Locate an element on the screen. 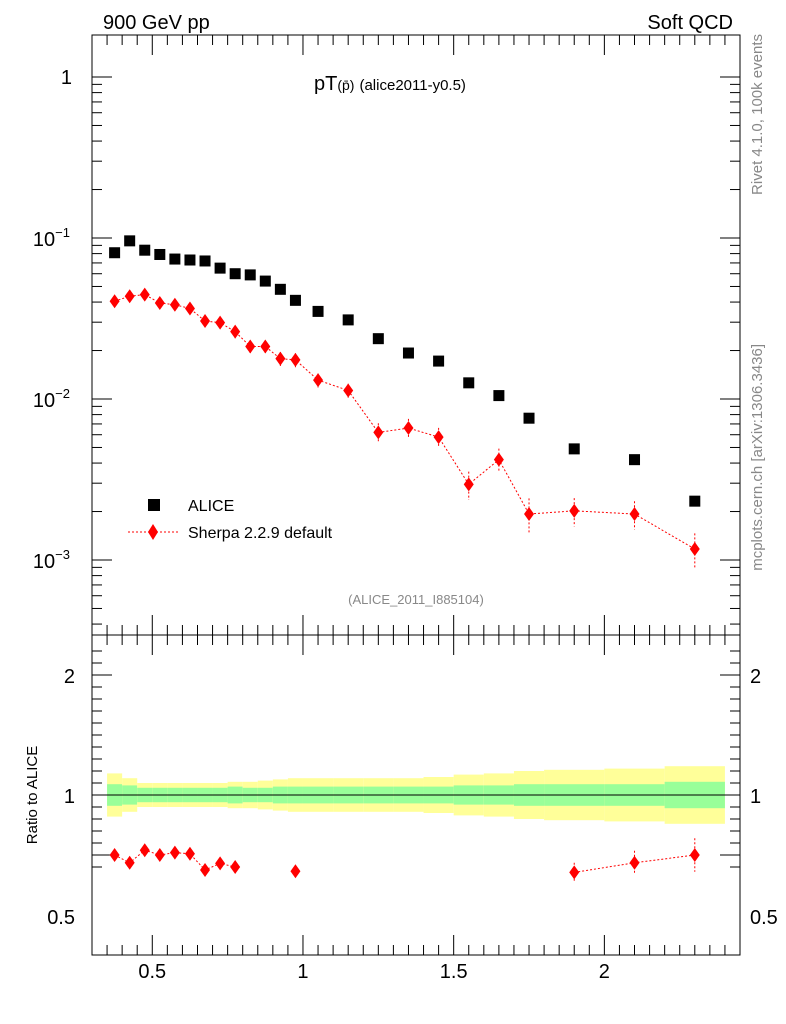 The height and width of the screenshot is (1024, 786). y-tick-label-0.01: 10⁻² is located at coordinates (51, 399).